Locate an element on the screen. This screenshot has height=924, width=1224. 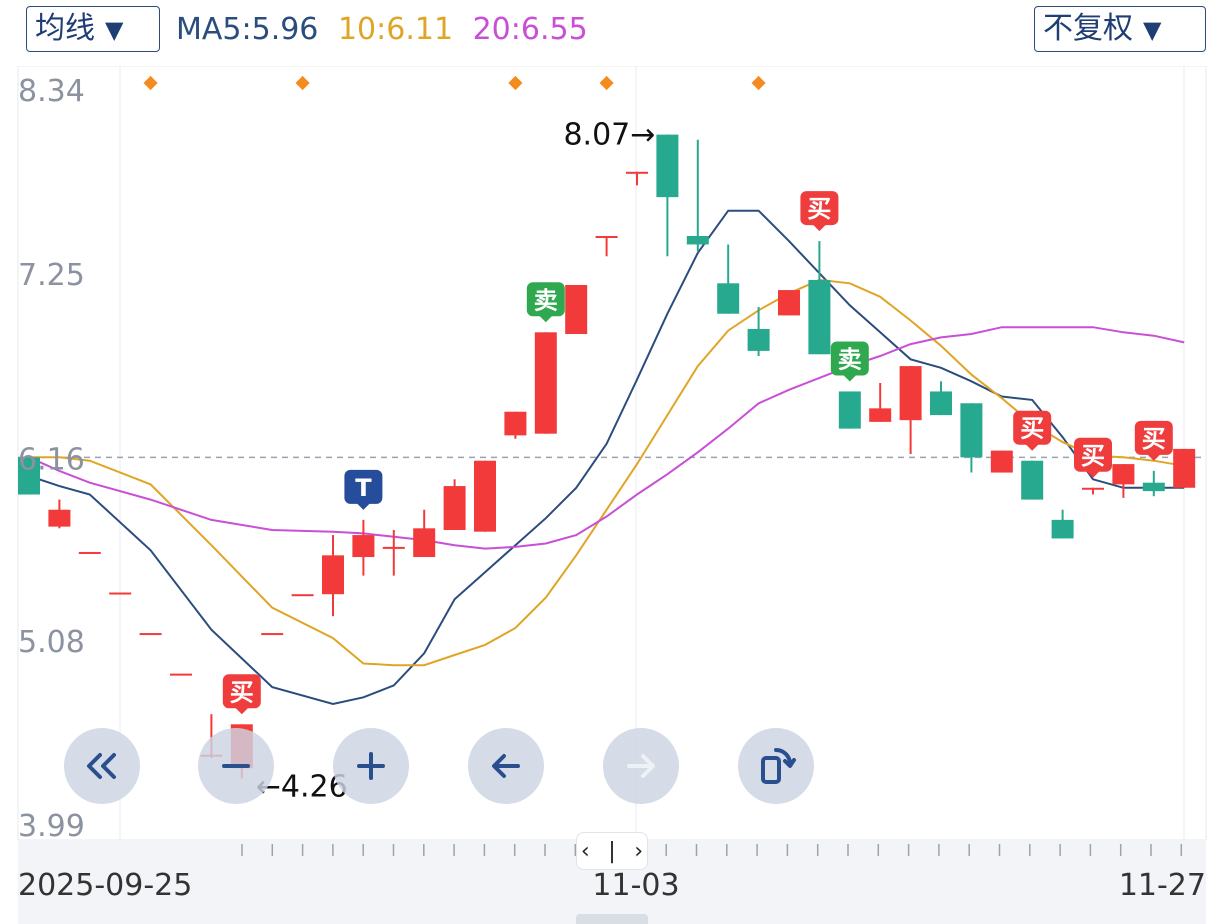
back-button is located at coordinates (506, 766).